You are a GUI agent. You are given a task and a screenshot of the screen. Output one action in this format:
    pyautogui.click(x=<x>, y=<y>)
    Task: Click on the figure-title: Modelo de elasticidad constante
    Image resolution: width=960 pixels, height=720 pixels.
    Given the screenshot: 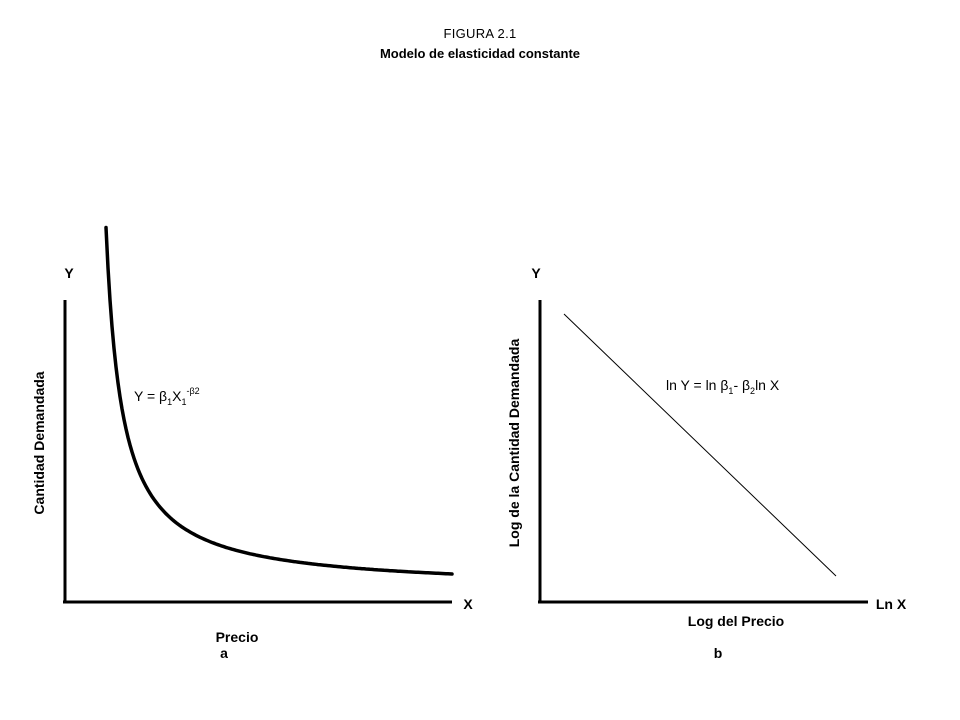 What is the action you would take?
    pyautogui.click(x=480, y=53)
    